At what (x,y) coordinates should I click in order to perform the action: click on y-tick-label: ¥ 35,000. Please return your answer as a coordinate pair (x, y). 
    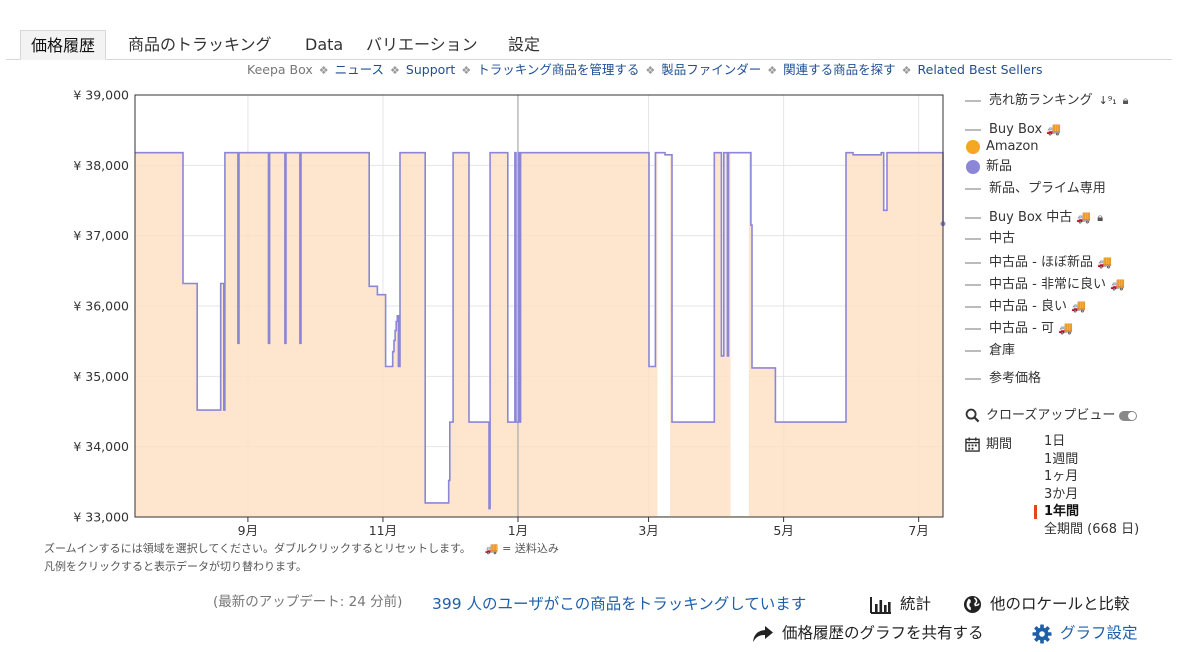
    Looking at the image, I should click on (101, 376).